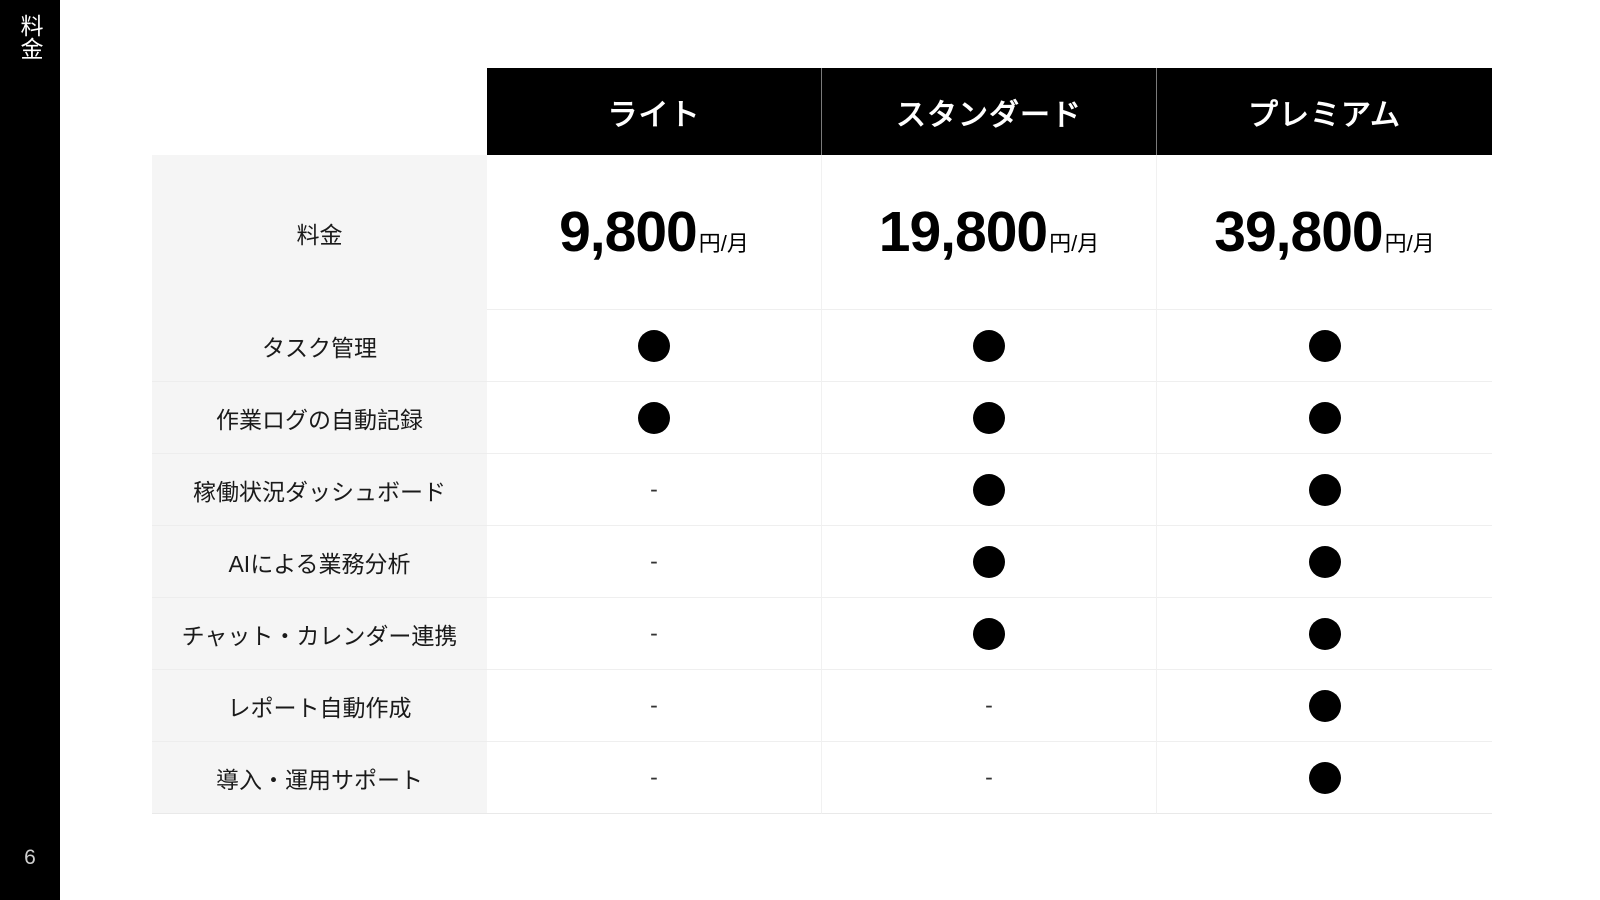 The image size is (1600, 900). I want to click on row-label: チャット・カレンダー連携, so click(319, 634).